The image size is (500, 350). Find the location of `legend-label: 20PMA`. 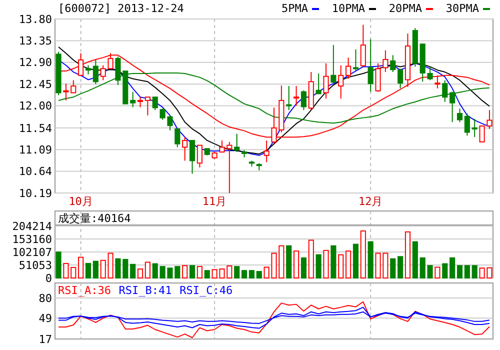

legend-label: 20PMA is located at coordinates (405, 8).